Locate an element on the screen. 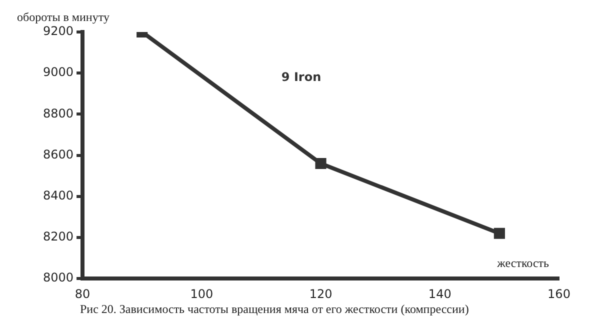 The width and height of the screenshot is (589, 325). y-tick-label: 8200 is located at coordinates (58, 237).